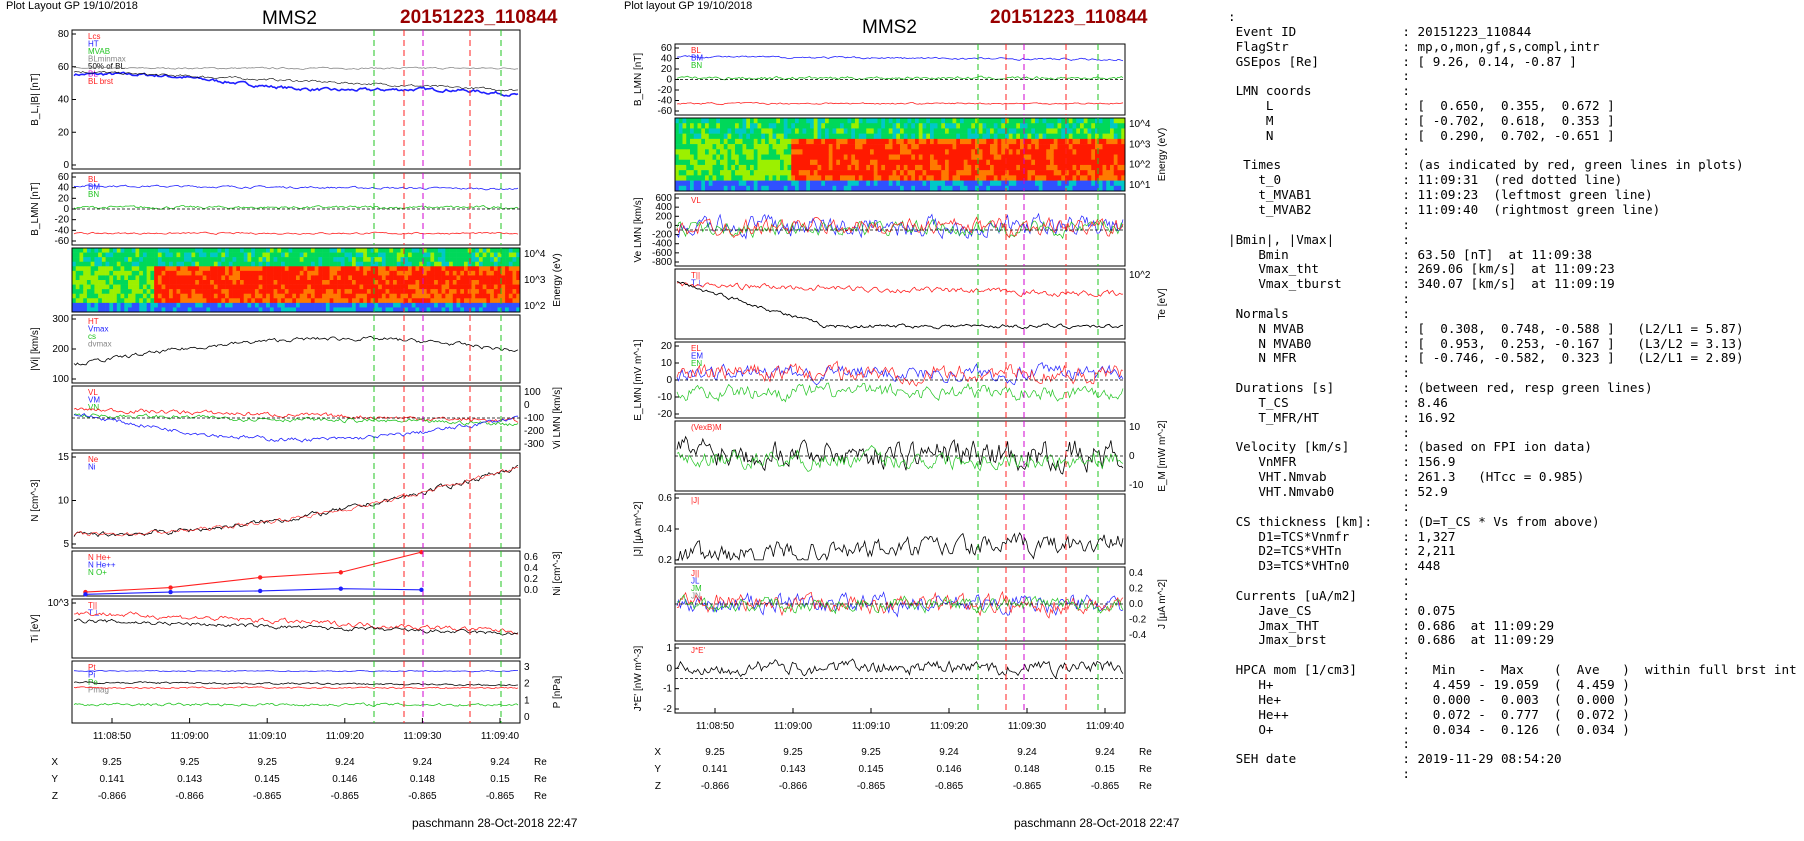 Image resolution: width=1804 pixels, height=841 pixels. I want to click on legend-entry: BL, so click(696, 50).